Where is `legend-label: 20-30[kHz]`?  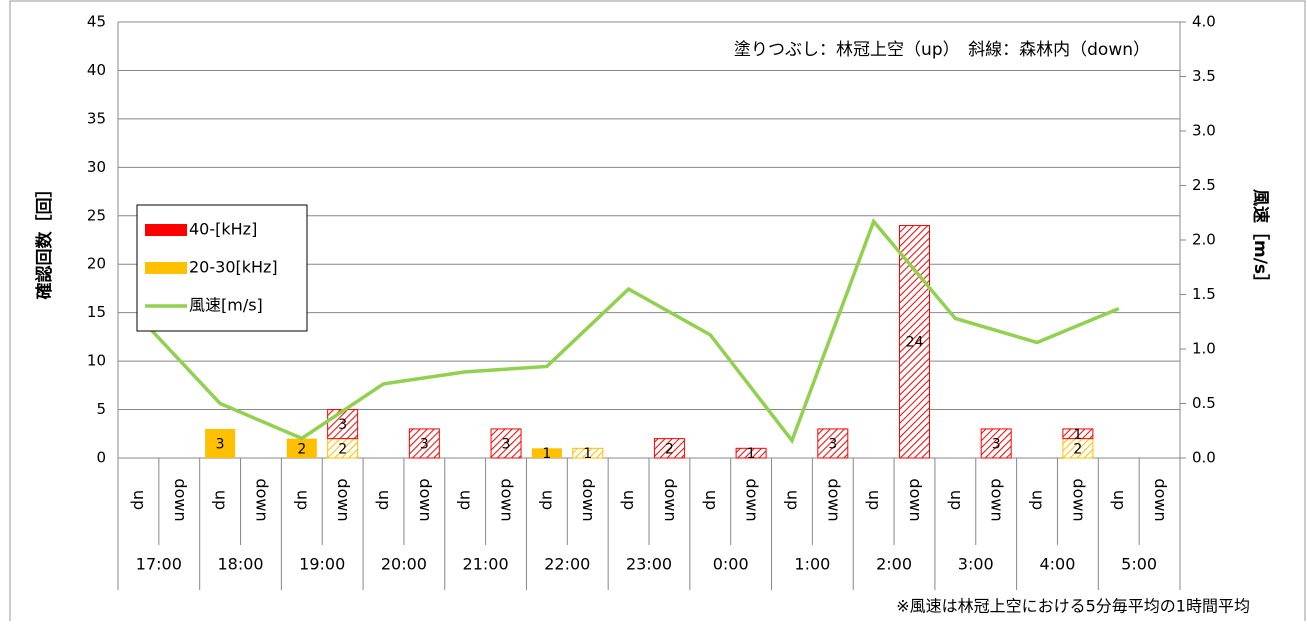 legend-label: 20-30[kHz] is located at coordinates (233, 267).